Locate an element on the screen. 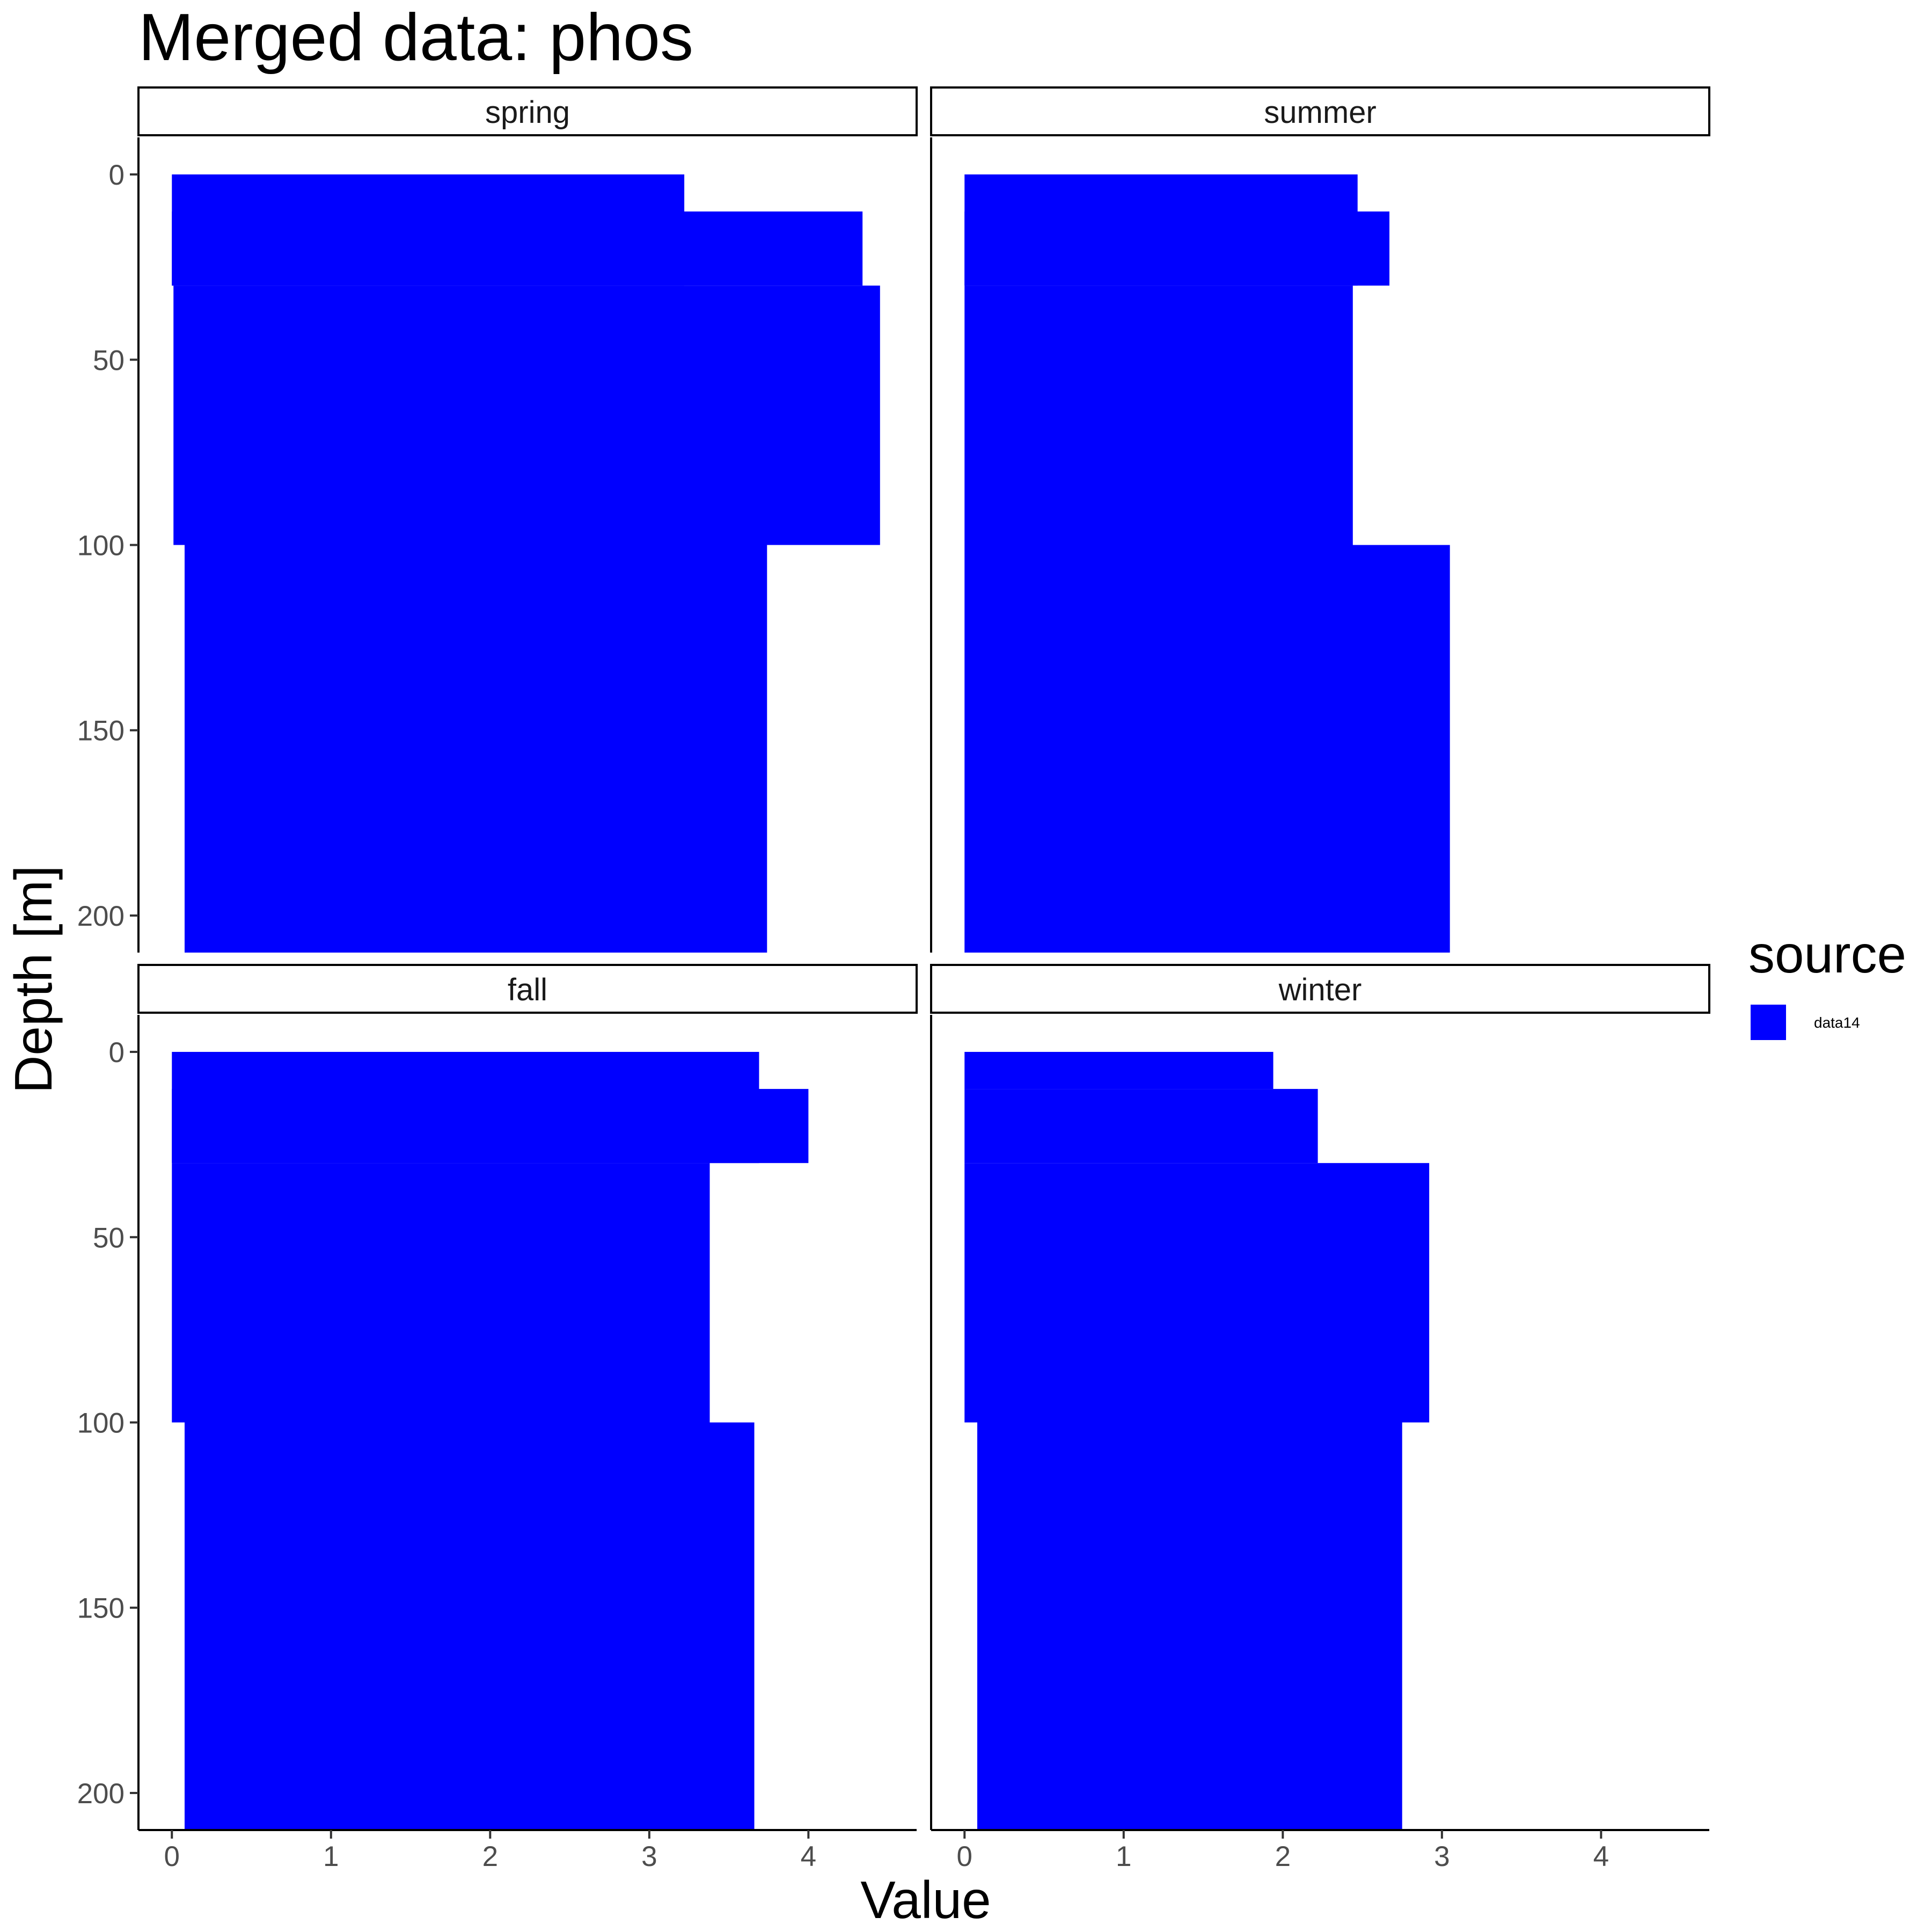  facet-strip-label: spring is located at coordinates (527, 112).